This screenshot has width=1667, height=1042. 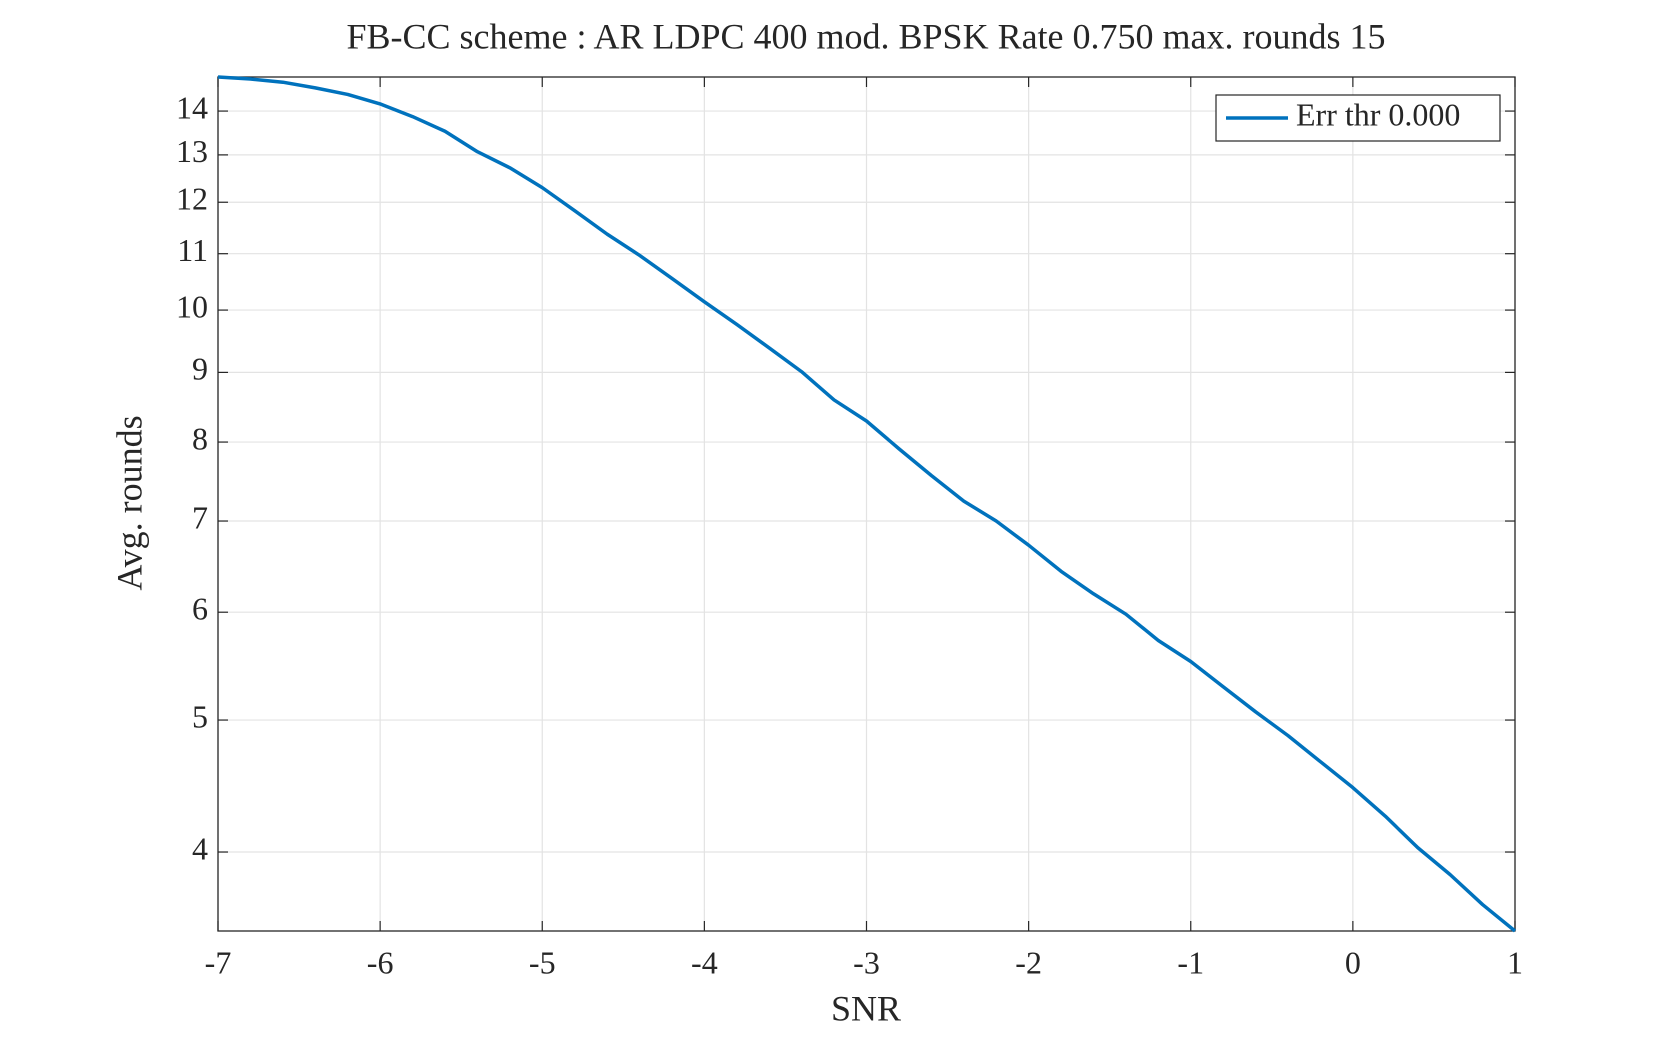 I want to click on y-tick-label: 7, so click(x=200, y=517).